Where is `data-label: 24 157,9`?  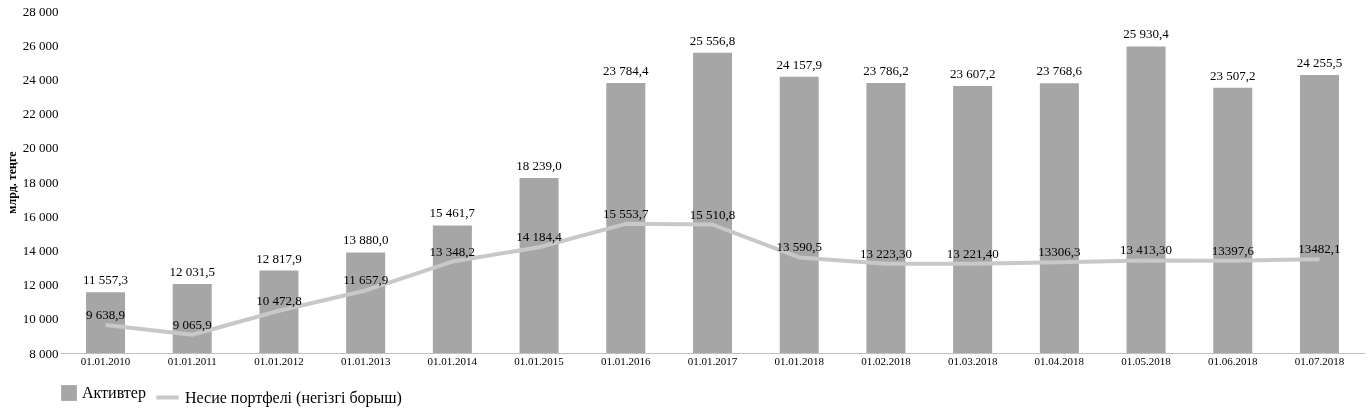 data-label: 24 157,9 is located at coordinates (799, 64).